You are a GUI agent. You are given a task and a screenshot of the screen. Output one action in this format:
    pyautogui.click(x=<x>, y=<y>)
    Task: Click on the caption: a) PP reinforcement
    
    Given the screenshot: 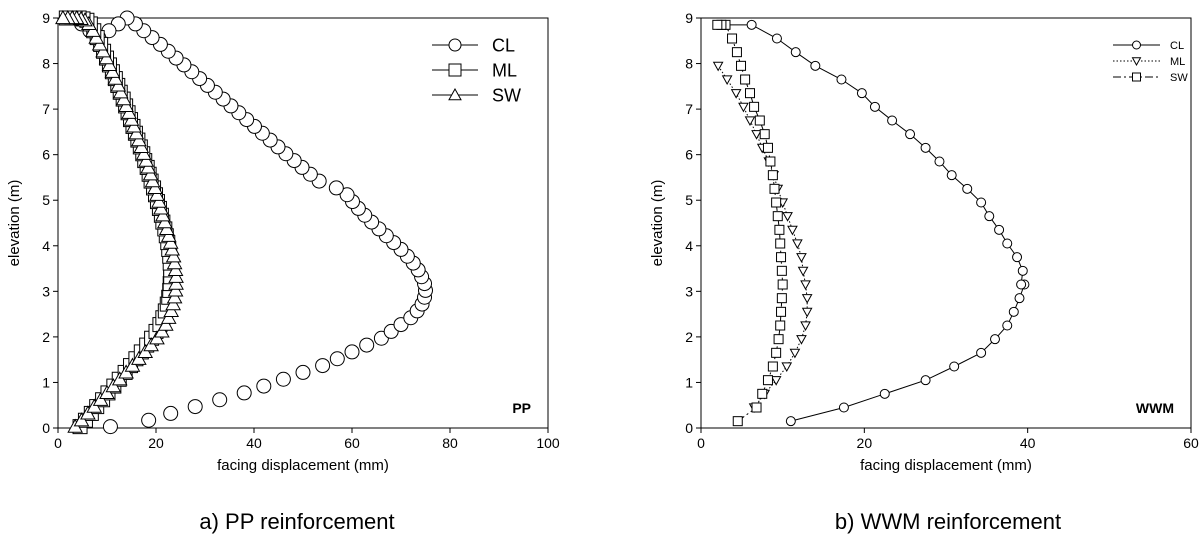 What is the action you would take?
    pyautogui.click(x=296, y=521)
    